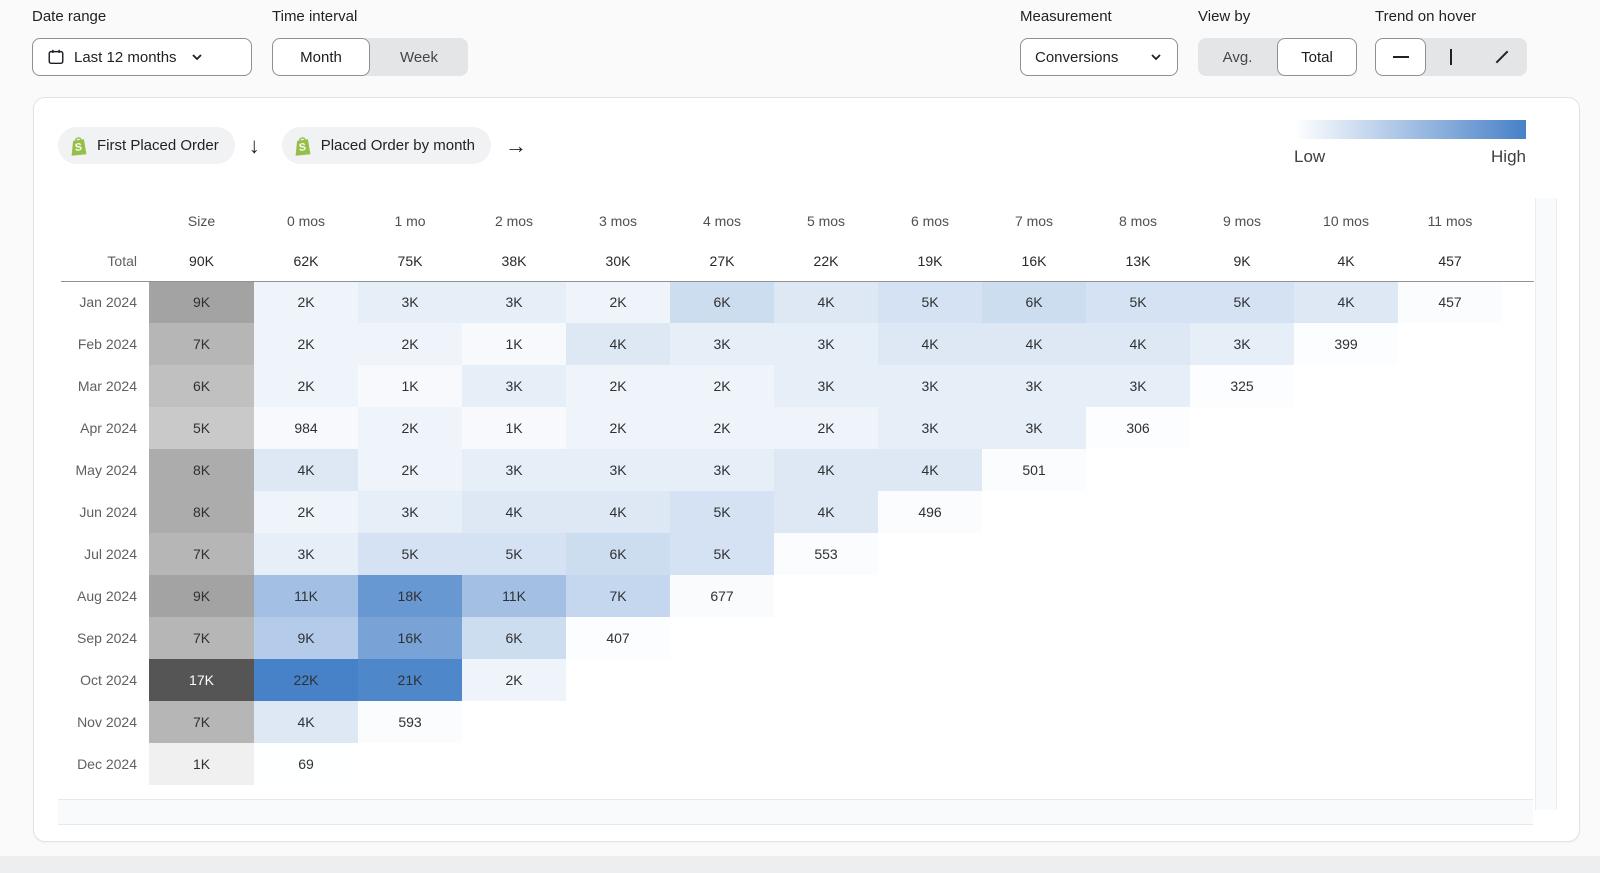 The height and width of the screenshot is (873, 1600). What do you see at coordinates (146, 145) in the screenshot?
I see `cohort-dimension-badge: S First Placed Order` at bounding box center [146, 145].